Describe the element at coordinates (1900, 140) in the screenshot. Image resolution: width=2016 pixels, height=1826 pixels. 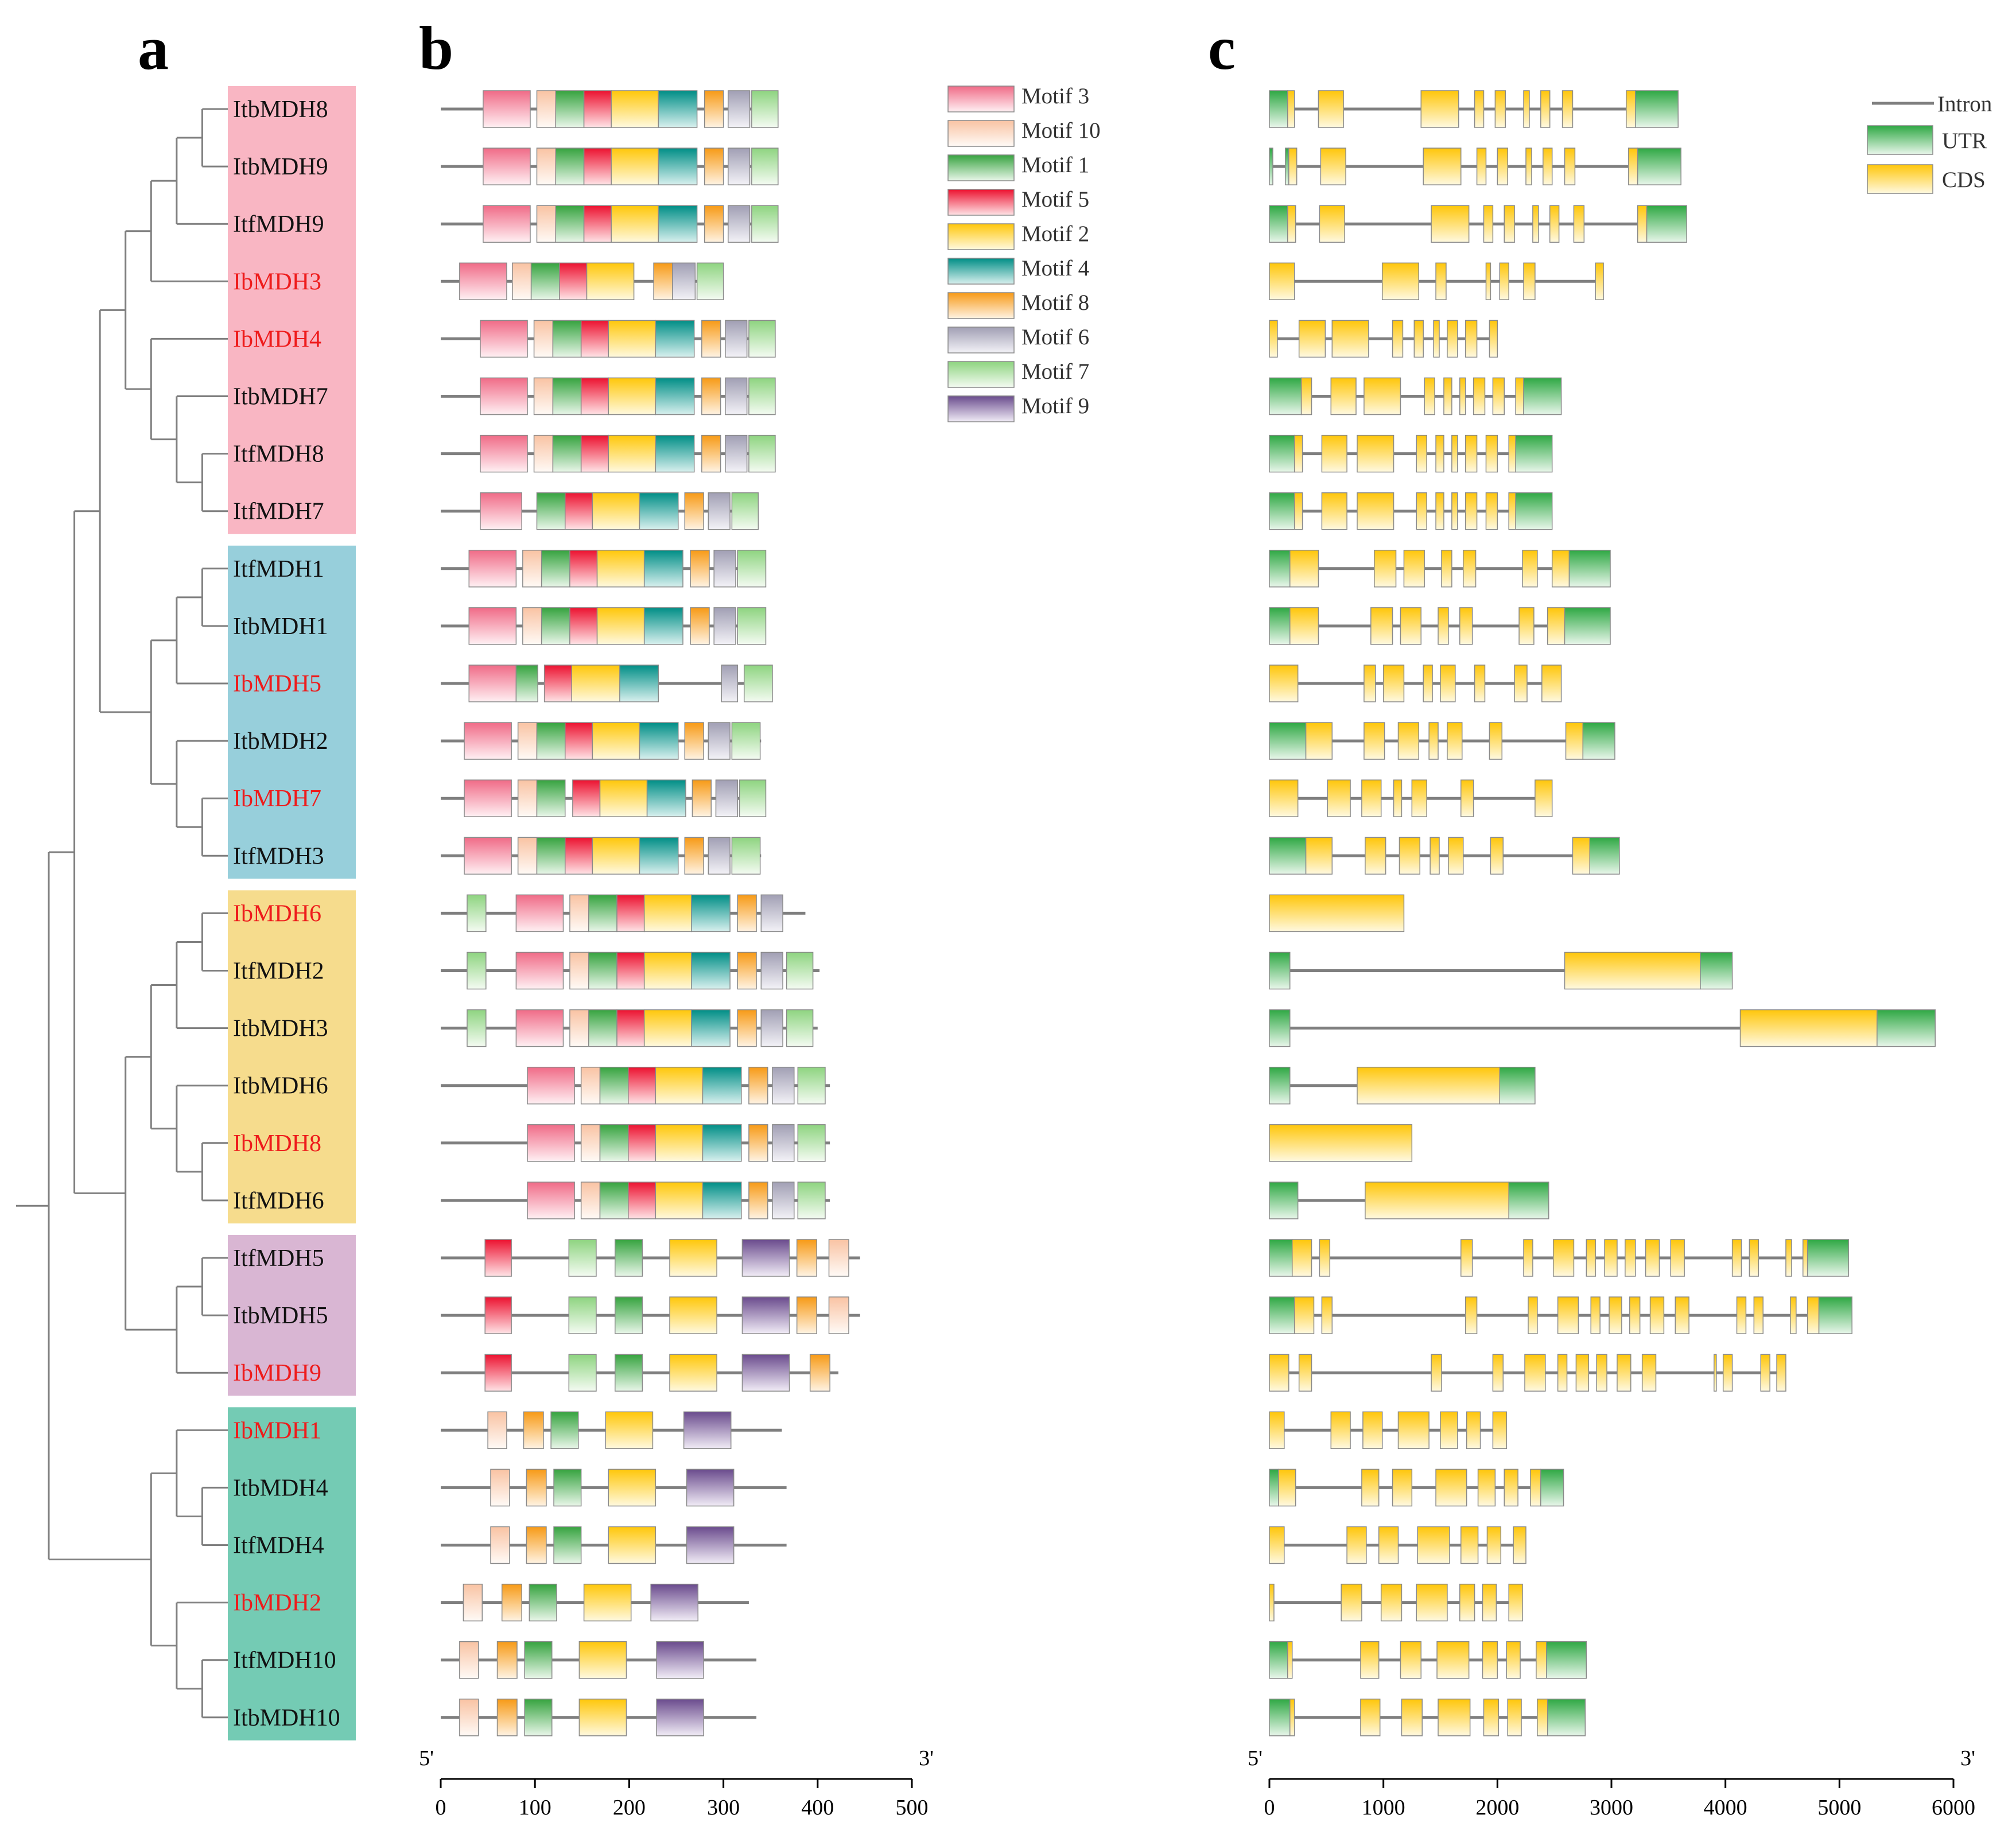
I see `legend-utr-swatch` at that location.